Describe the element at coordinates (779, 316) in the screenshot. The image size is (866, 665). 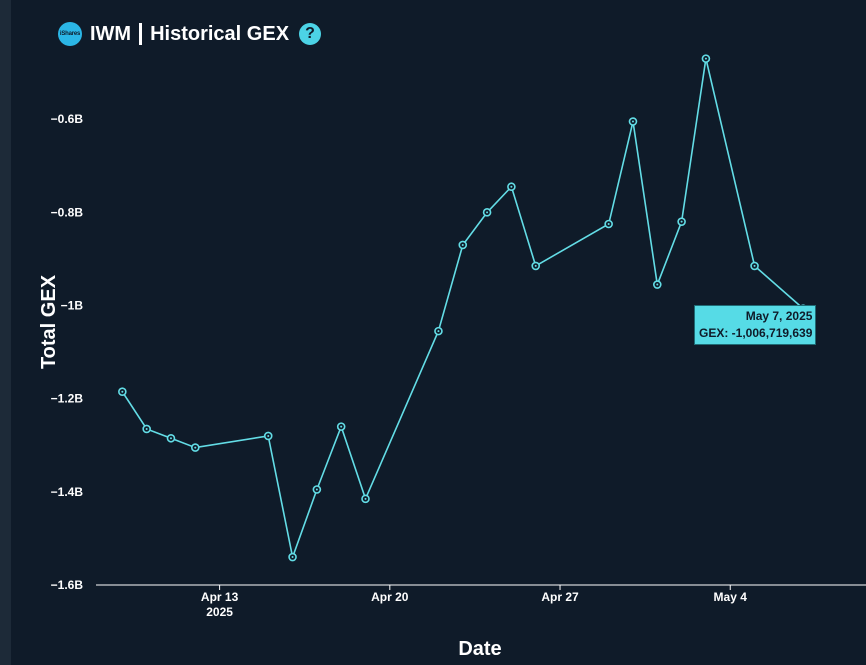
I see `tooltip-date: May 7, 2025` at that location.